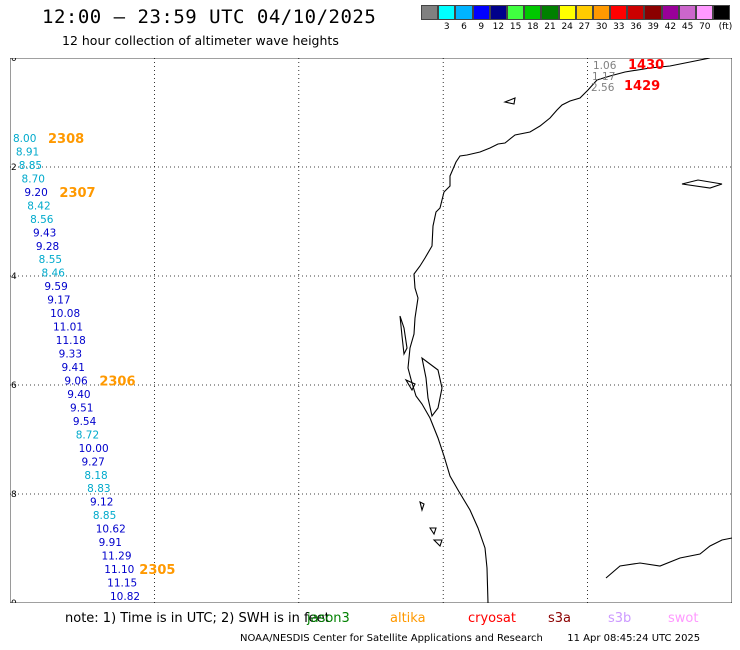 This screenshot has width=740, height=650. I want to click on pass-time-label: 1429, so click(642, 86).